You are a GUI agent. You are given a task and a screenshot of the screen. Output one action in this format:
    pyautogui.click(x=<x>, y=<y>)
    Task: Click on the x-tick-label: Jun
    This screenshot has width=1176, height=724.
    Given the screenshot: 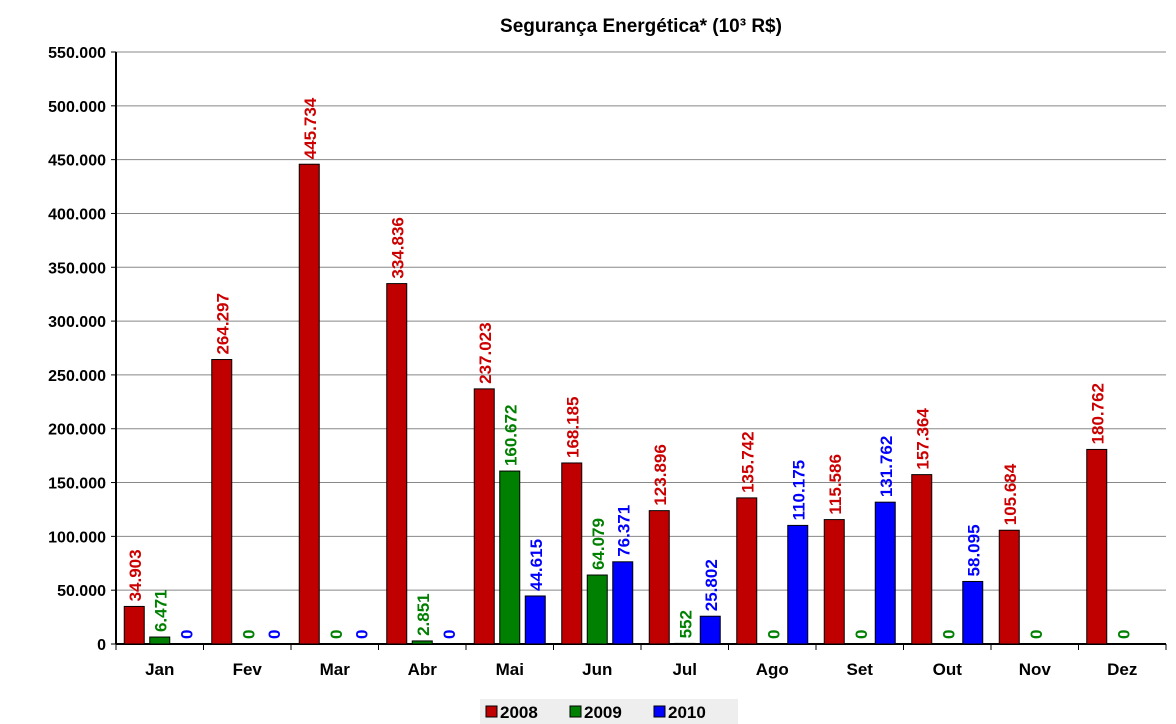 What is the action you would take?
    pyautogui.click(x=597, y=669)
    